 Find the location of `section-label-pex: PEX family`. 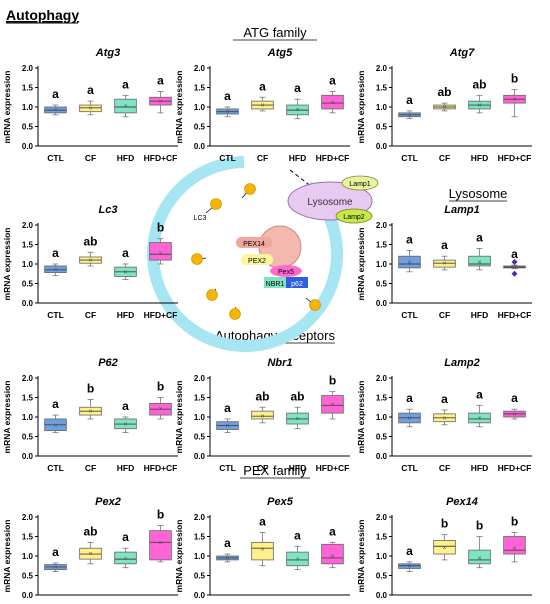

section-label-pex: PEX family is located at coordinates (275, 470).